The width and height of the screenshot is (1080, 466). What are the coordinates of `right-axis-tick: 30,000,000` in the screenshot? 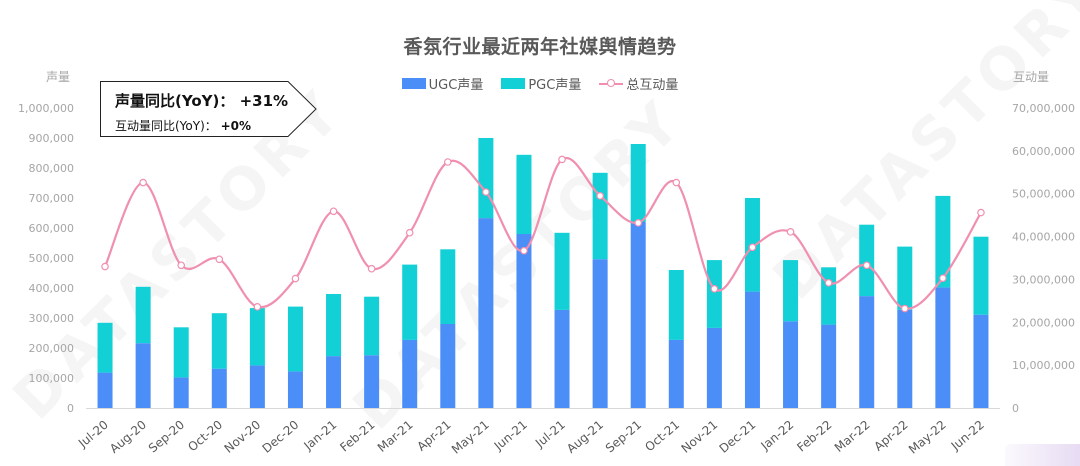 It's located at (1043, 279).